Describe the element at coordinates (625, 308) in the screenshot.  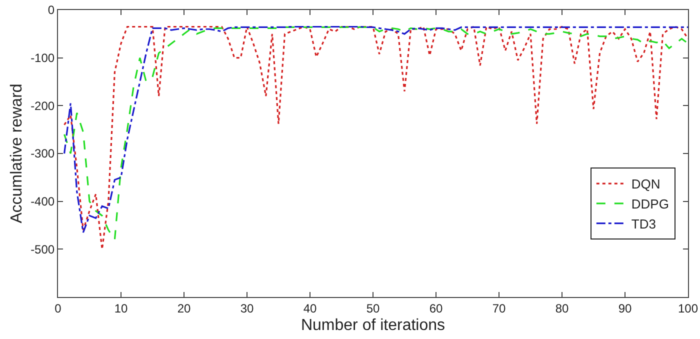
I see `x-tick-label: 90` at that location.